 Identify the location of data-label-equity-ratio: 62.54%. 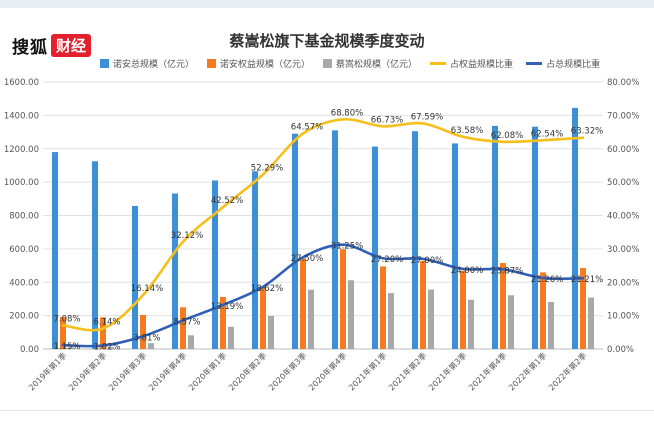
(547, 134).